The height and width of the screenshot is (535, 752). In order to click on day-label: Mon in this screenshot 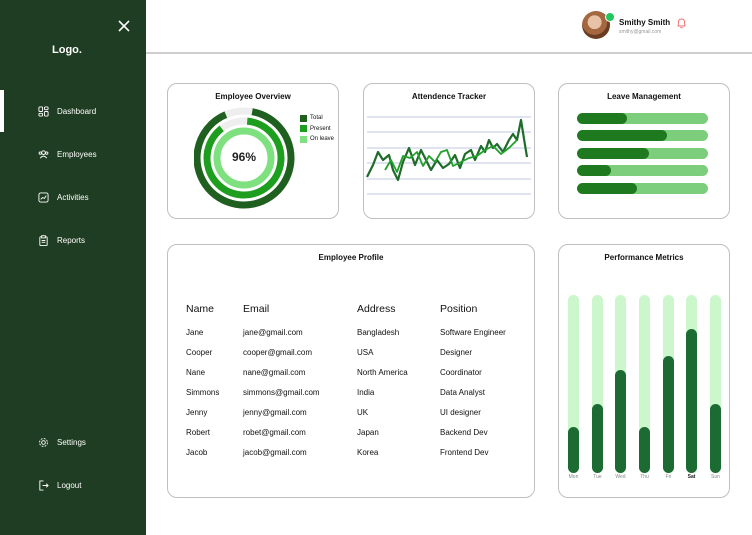, I will do `click(573, 477)`.